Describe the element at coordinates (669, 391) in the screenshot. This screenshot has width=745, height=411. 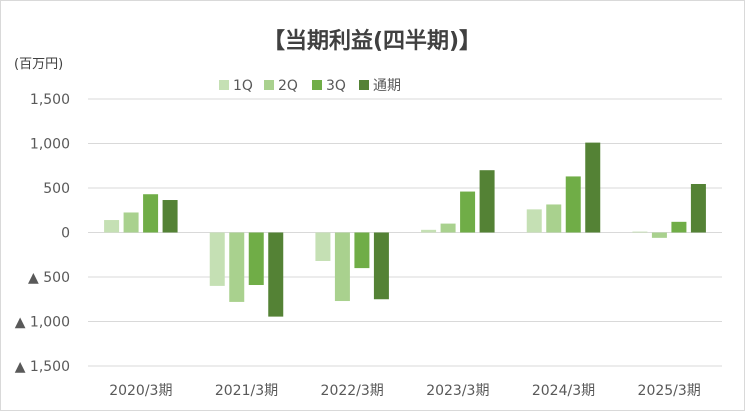
I see `x-category-label: 2025/3期` at that location.